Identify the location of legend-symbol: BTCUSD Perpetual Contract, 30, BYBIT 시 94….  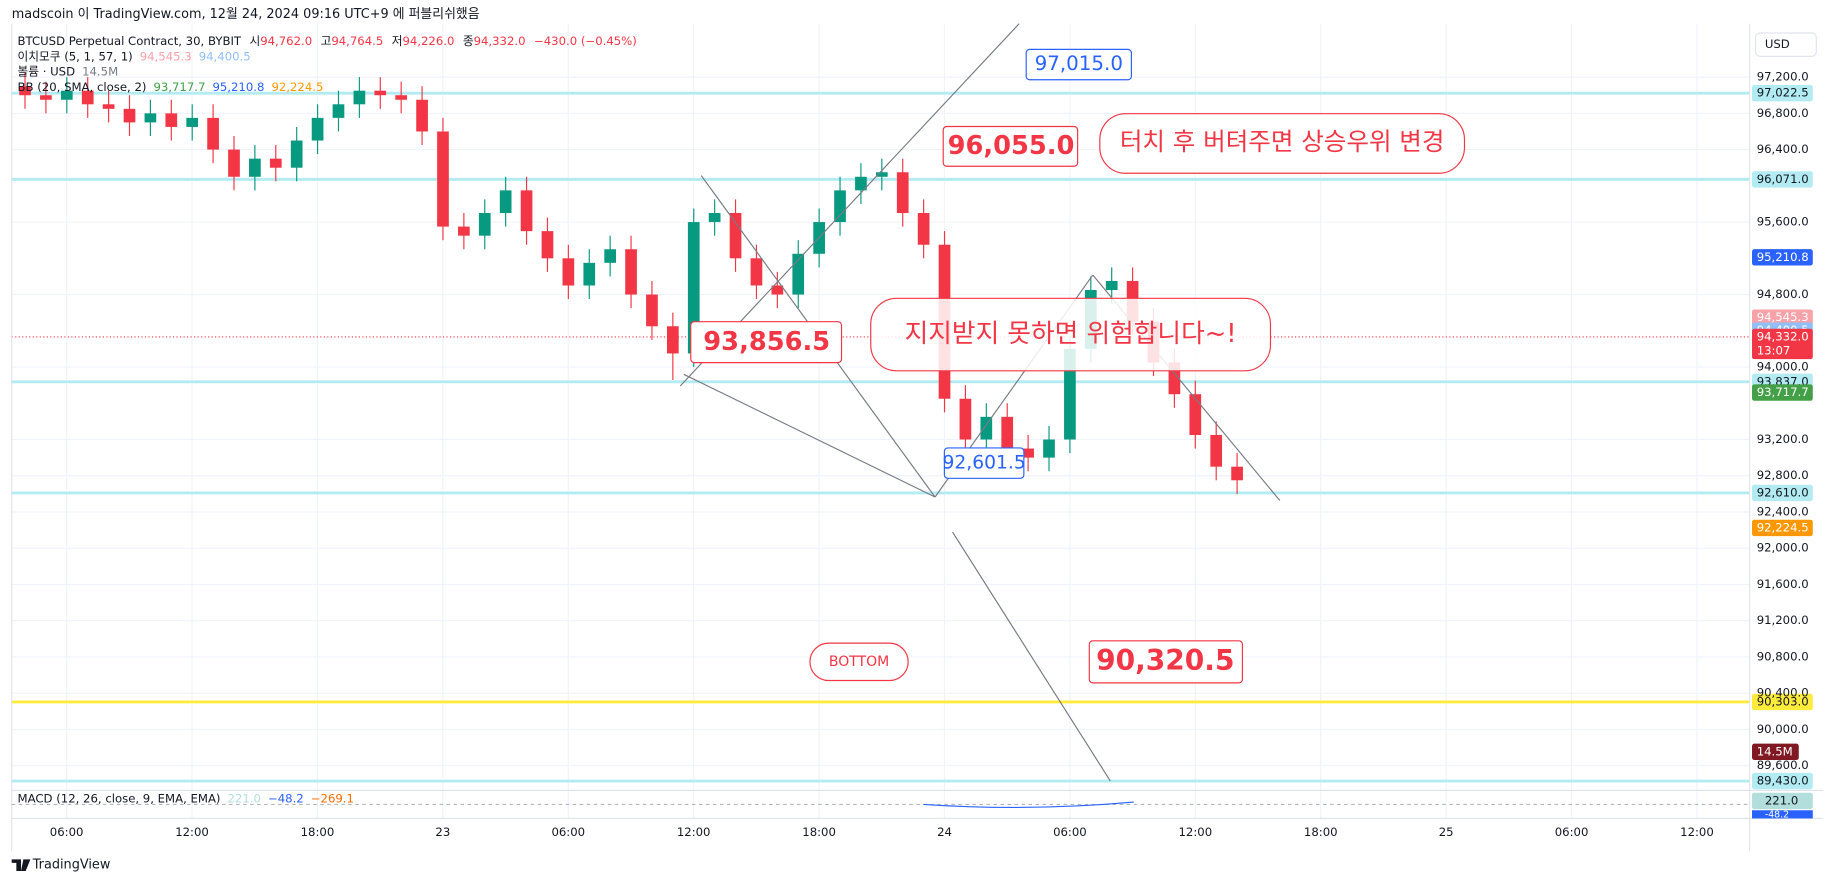
(327, 41).